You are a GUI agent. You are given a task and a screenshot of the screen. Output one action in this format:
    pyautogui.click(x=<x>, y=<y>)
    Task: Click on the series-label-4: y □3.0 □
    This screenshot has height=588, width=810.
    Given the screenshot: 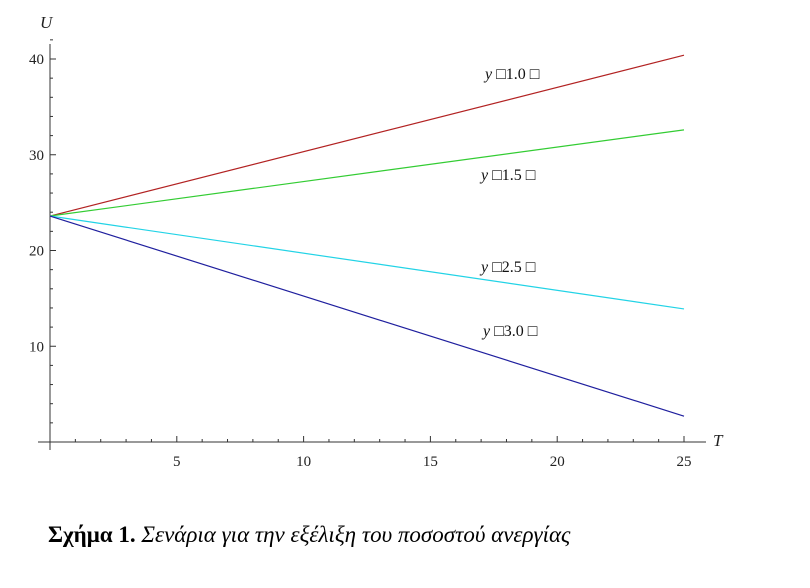 What is the action you would take?
    pyautogui.click(x=509, y=331)
    